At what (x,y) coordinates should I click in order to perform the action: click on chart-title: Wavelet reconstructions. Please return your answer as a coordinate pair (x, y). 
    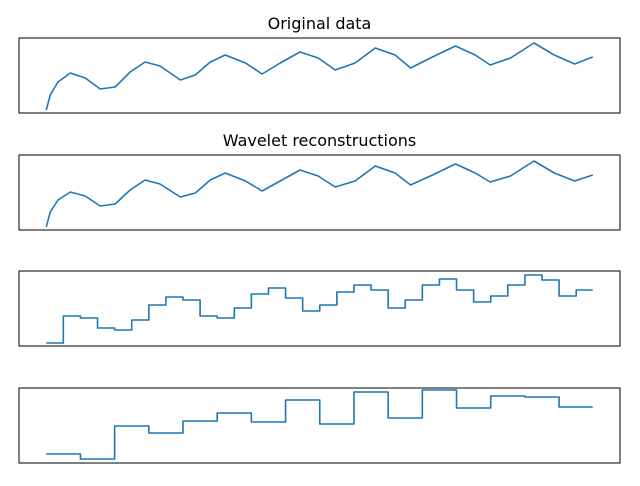
    Looking at the image, I should click on (319, 140).